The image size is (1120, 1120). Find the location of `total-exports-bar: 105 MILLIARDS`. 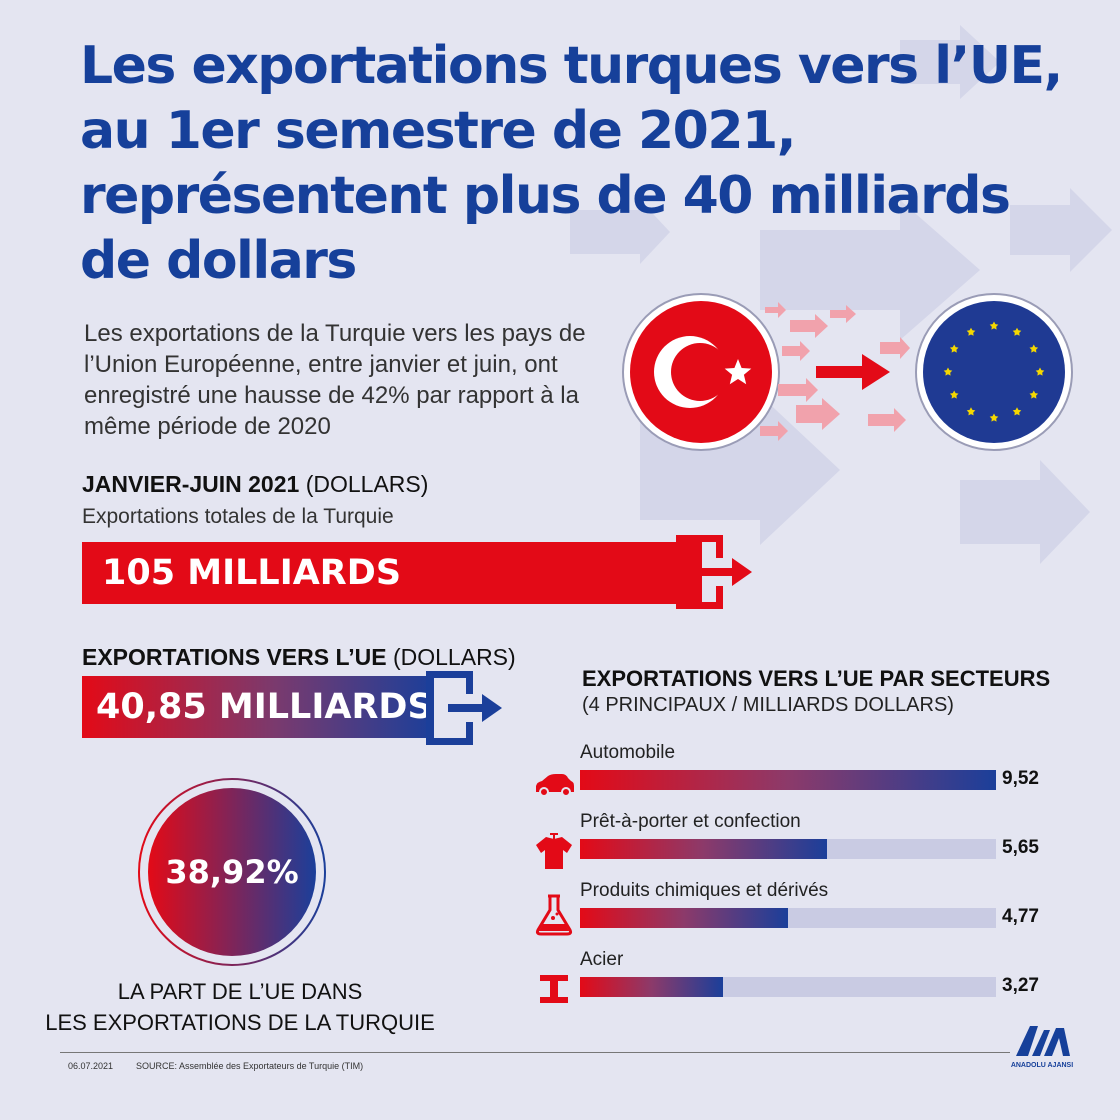

total-exports-bar: 105 MILLIARDS is located at coordinates (392, 573).